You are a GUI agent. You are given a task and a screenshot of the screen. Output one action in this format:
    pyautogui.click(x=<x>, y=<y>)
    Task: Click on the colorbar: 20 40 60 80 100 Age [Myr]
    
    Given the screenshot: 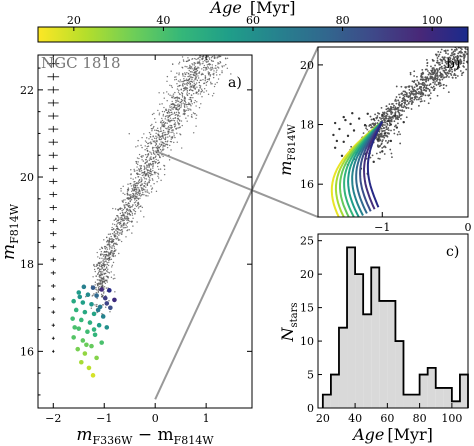 What is the action you would take?
    pyautogui.click(x=253, y=21)
    